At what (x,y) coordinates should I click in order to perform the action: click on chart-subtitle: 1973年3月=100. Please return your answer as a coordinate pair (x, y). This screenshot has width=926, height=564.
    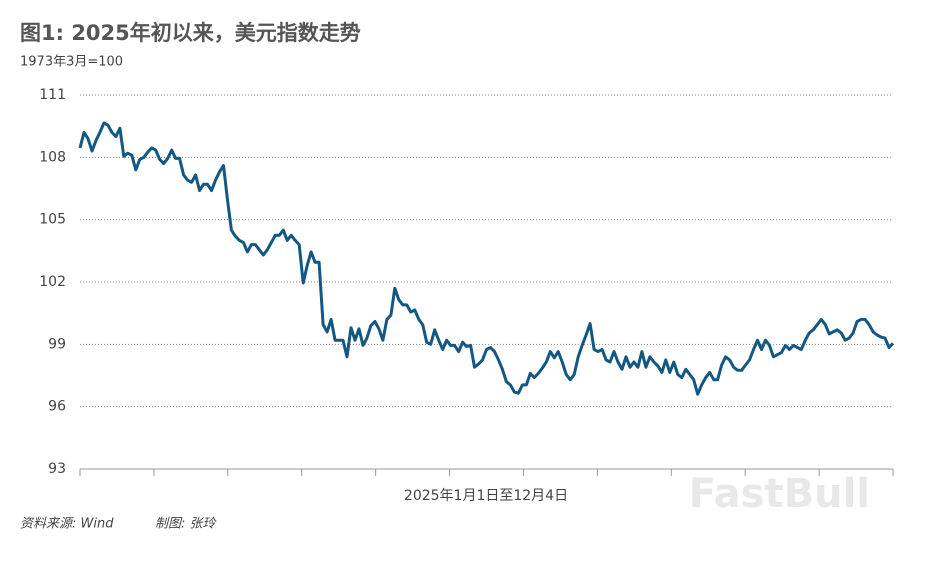
    Looking at the image, I should click on (71, 62).